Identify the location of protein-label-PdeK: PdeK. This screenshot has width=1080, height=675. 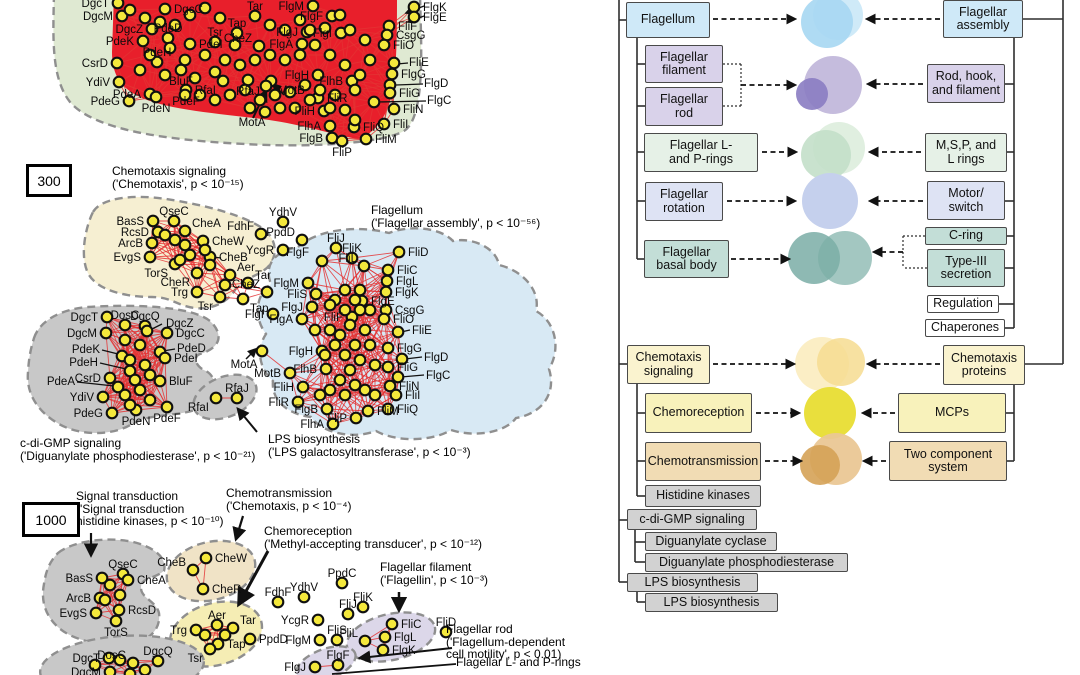
(120, 42).